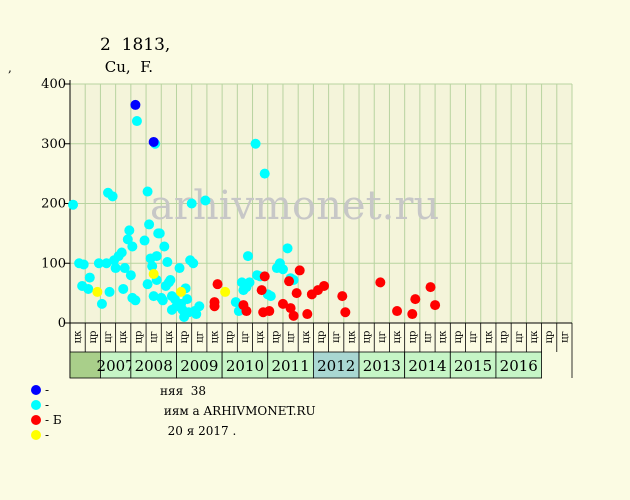 The image size is (630, 500). I want to click on legend-label: - Б, so click(53, 420).